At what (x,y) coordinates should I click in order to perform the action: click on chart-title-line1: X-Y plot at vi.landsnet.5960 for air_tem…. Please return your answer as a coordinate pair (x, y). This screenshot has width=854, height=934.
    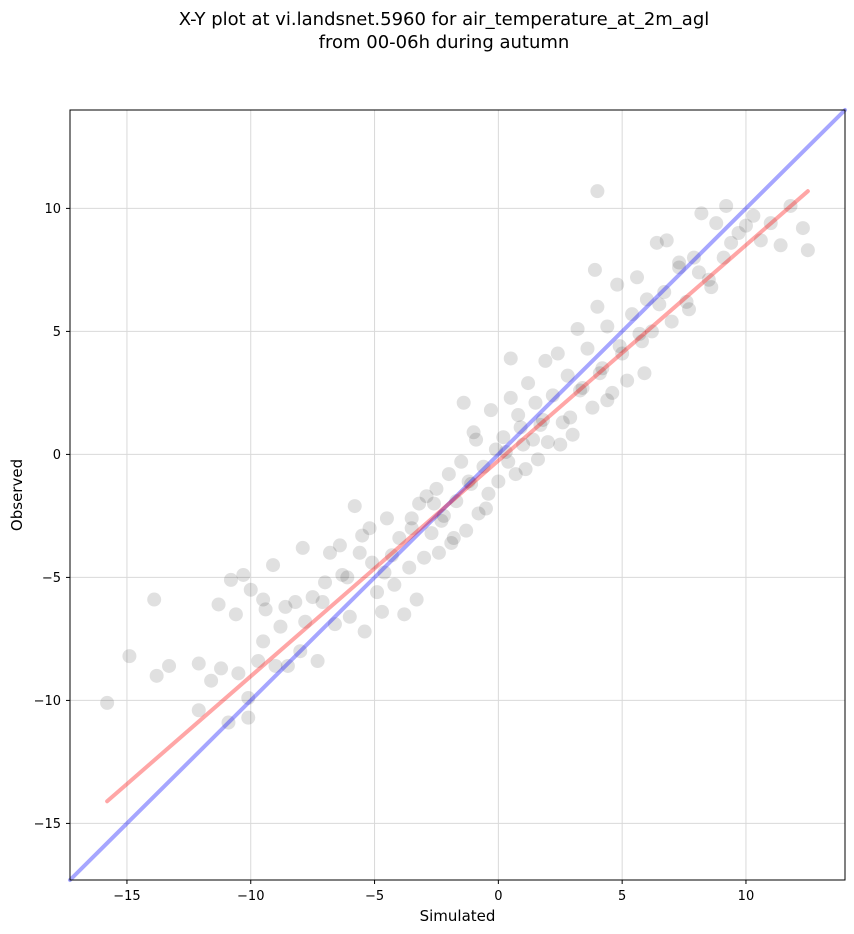
    Looking at the image, I should click on (444, 19).